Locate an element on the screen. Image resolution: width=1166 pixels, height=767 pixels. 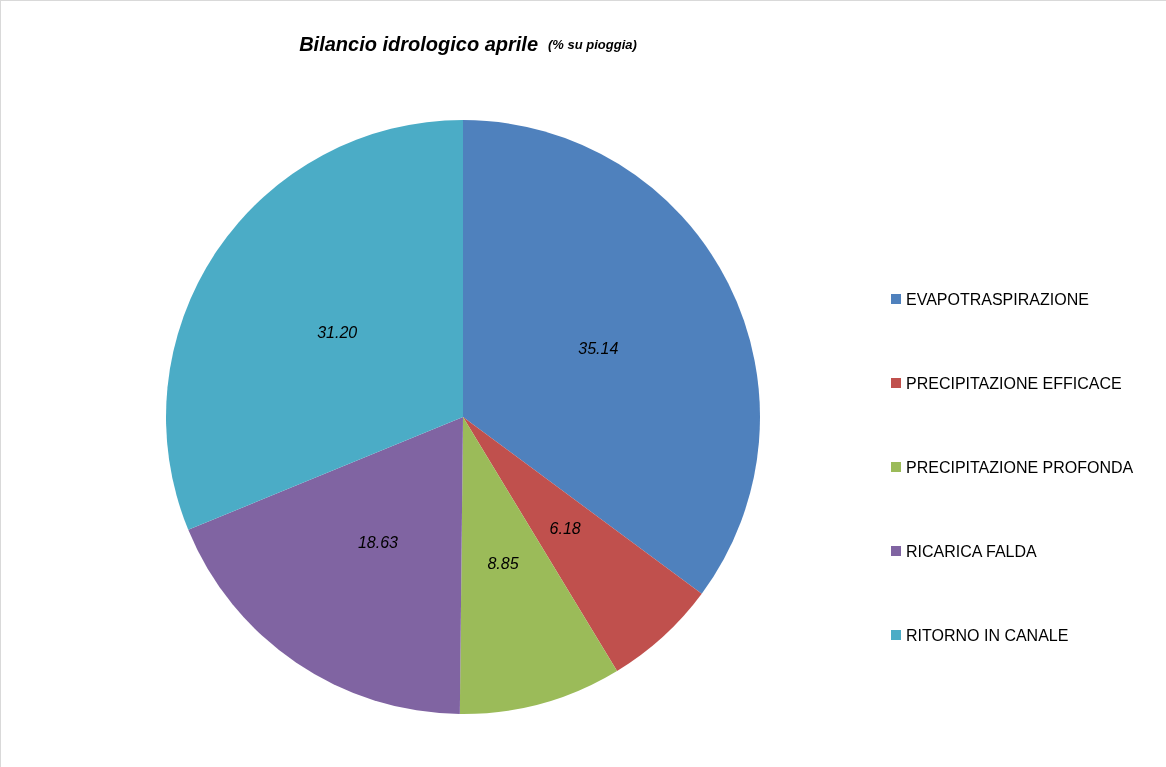
legend-label: PRECIPITAZIONE PROFONDA is located at coordinates (1020, 467).